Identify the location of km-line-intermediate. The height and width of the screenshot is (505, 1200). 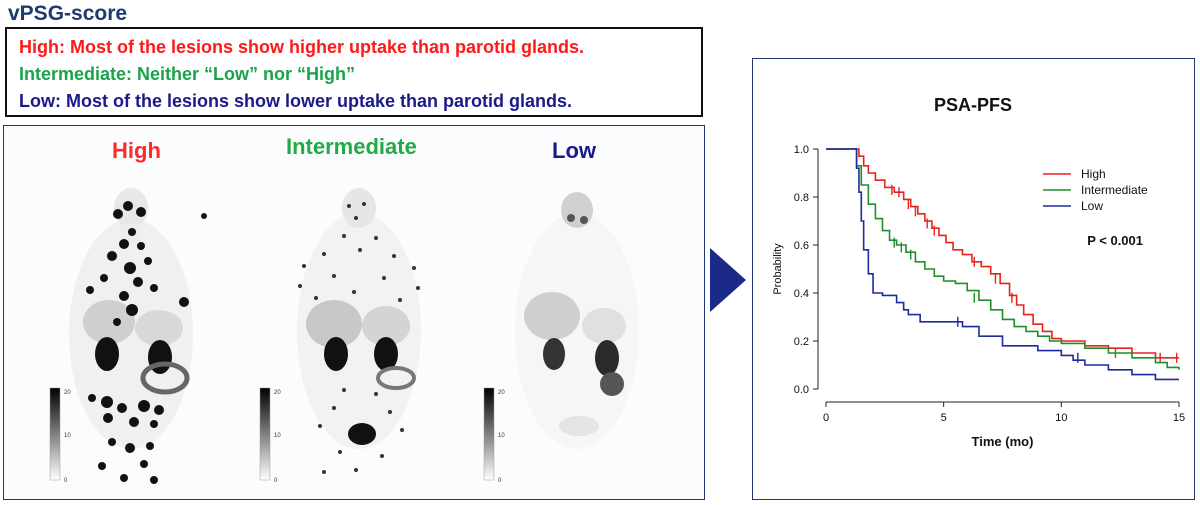
(1003, 259).